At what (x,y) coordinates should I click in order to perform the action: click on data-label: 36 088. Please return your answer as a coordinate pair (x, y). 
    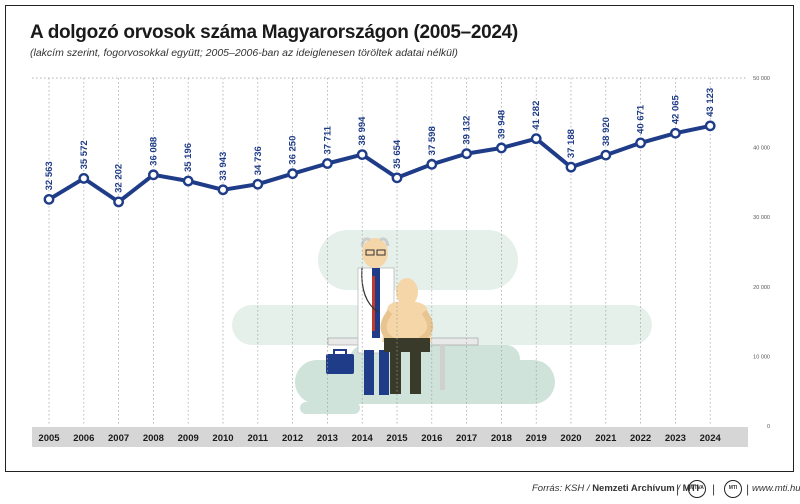
    Looking at the image, I should click on (153, 151).